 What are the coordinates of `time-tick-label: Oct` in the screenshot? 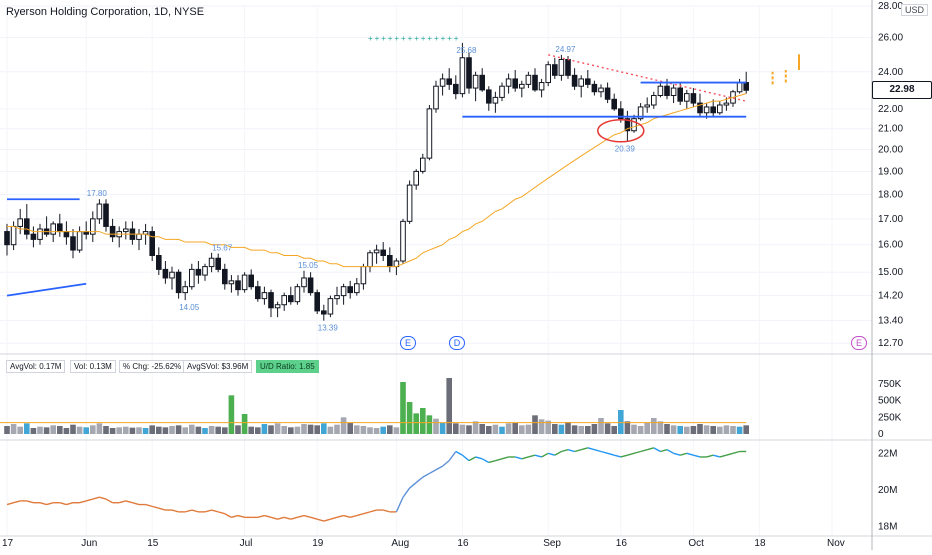 It's located at (696, 543).